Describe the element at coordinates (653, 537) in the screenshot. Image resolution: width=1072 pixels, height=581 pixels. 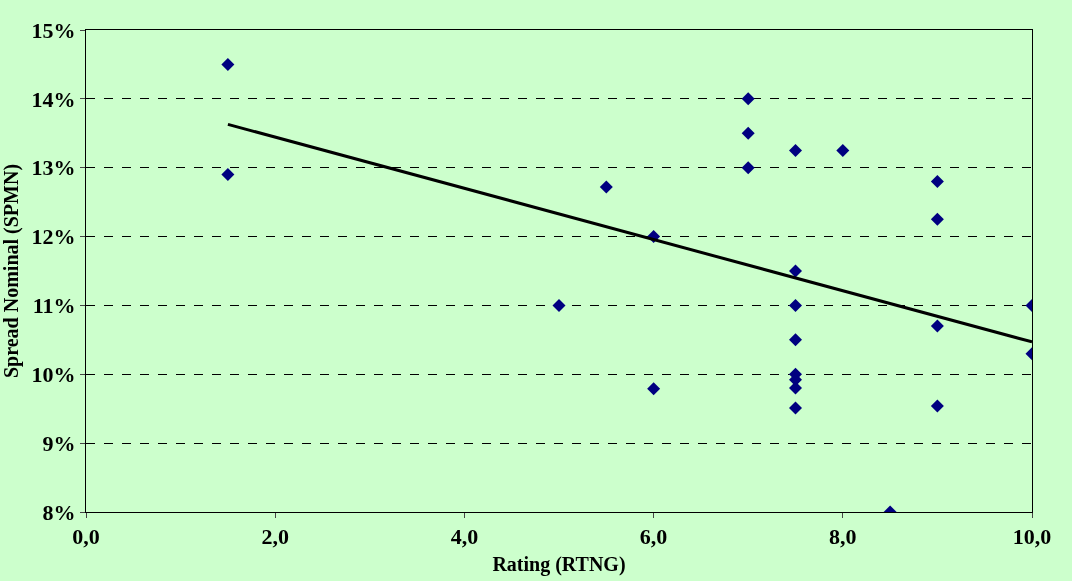
I see `x-tick-label: 6,0` at that location.